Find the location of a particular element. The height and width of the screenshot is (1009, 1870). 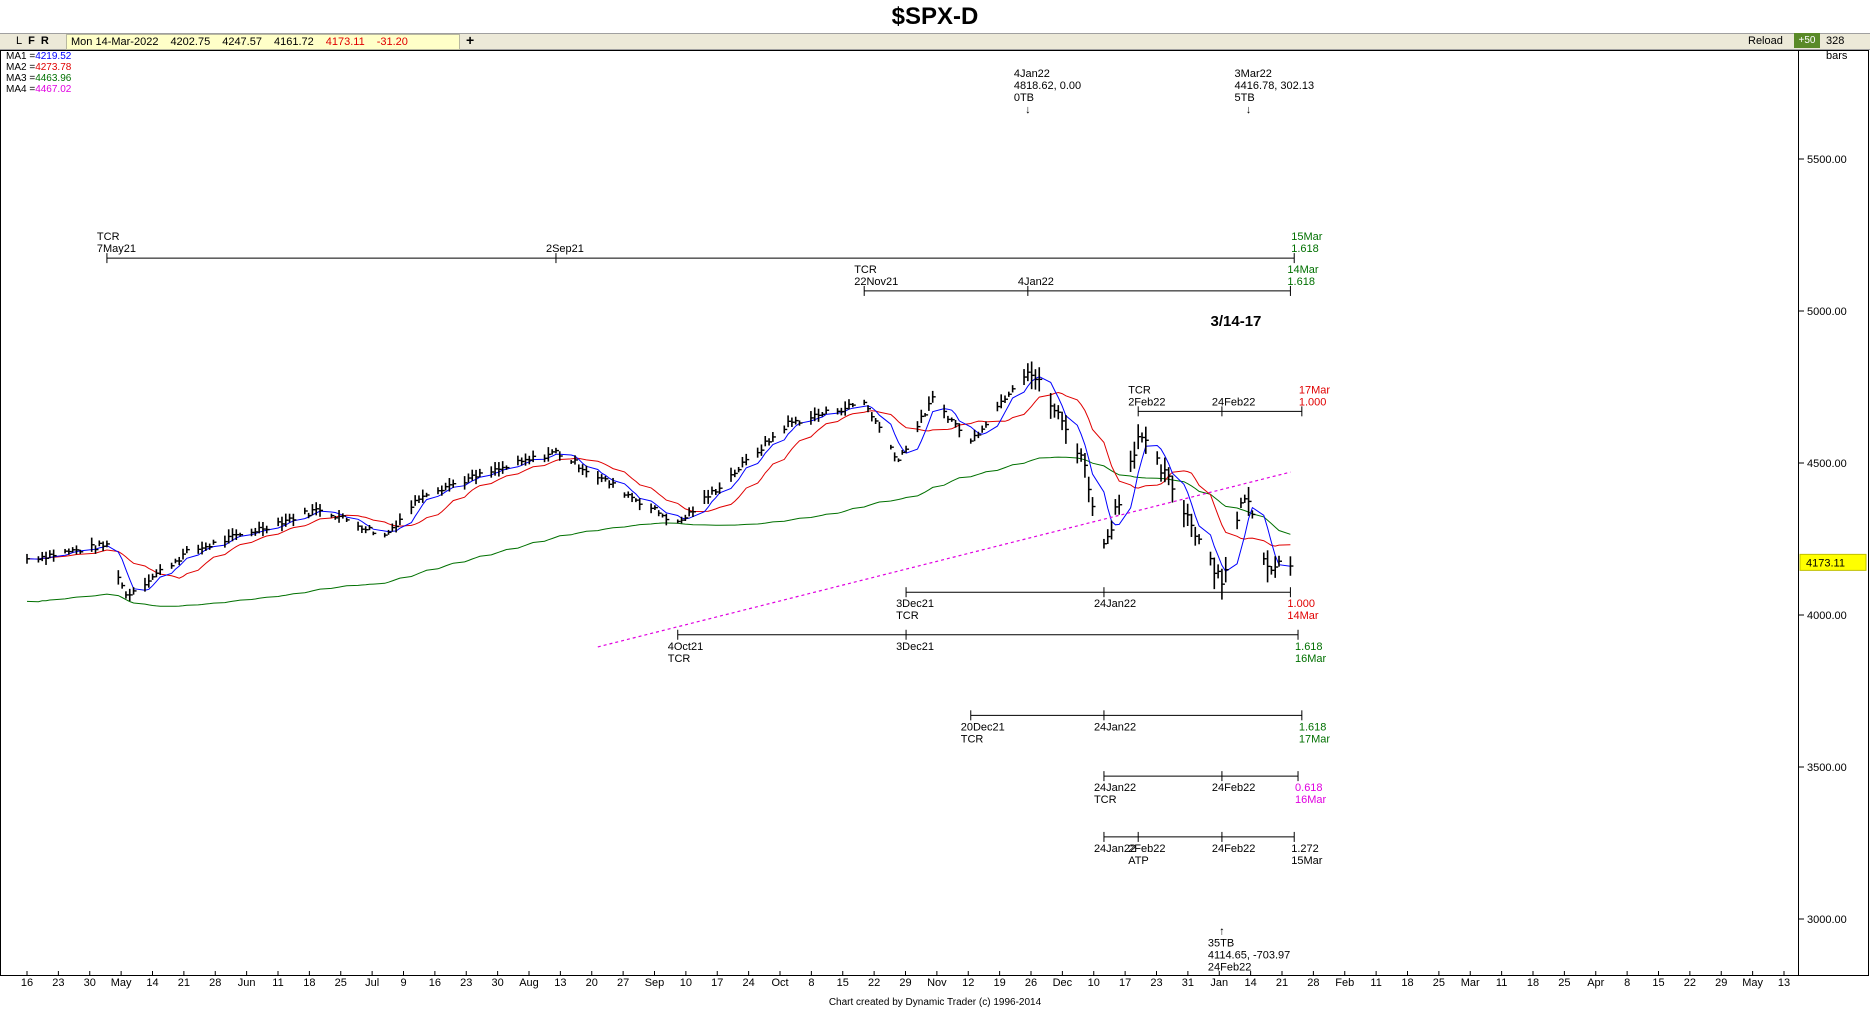

x-tick-label: 24 is located at coordinates (749, 983).